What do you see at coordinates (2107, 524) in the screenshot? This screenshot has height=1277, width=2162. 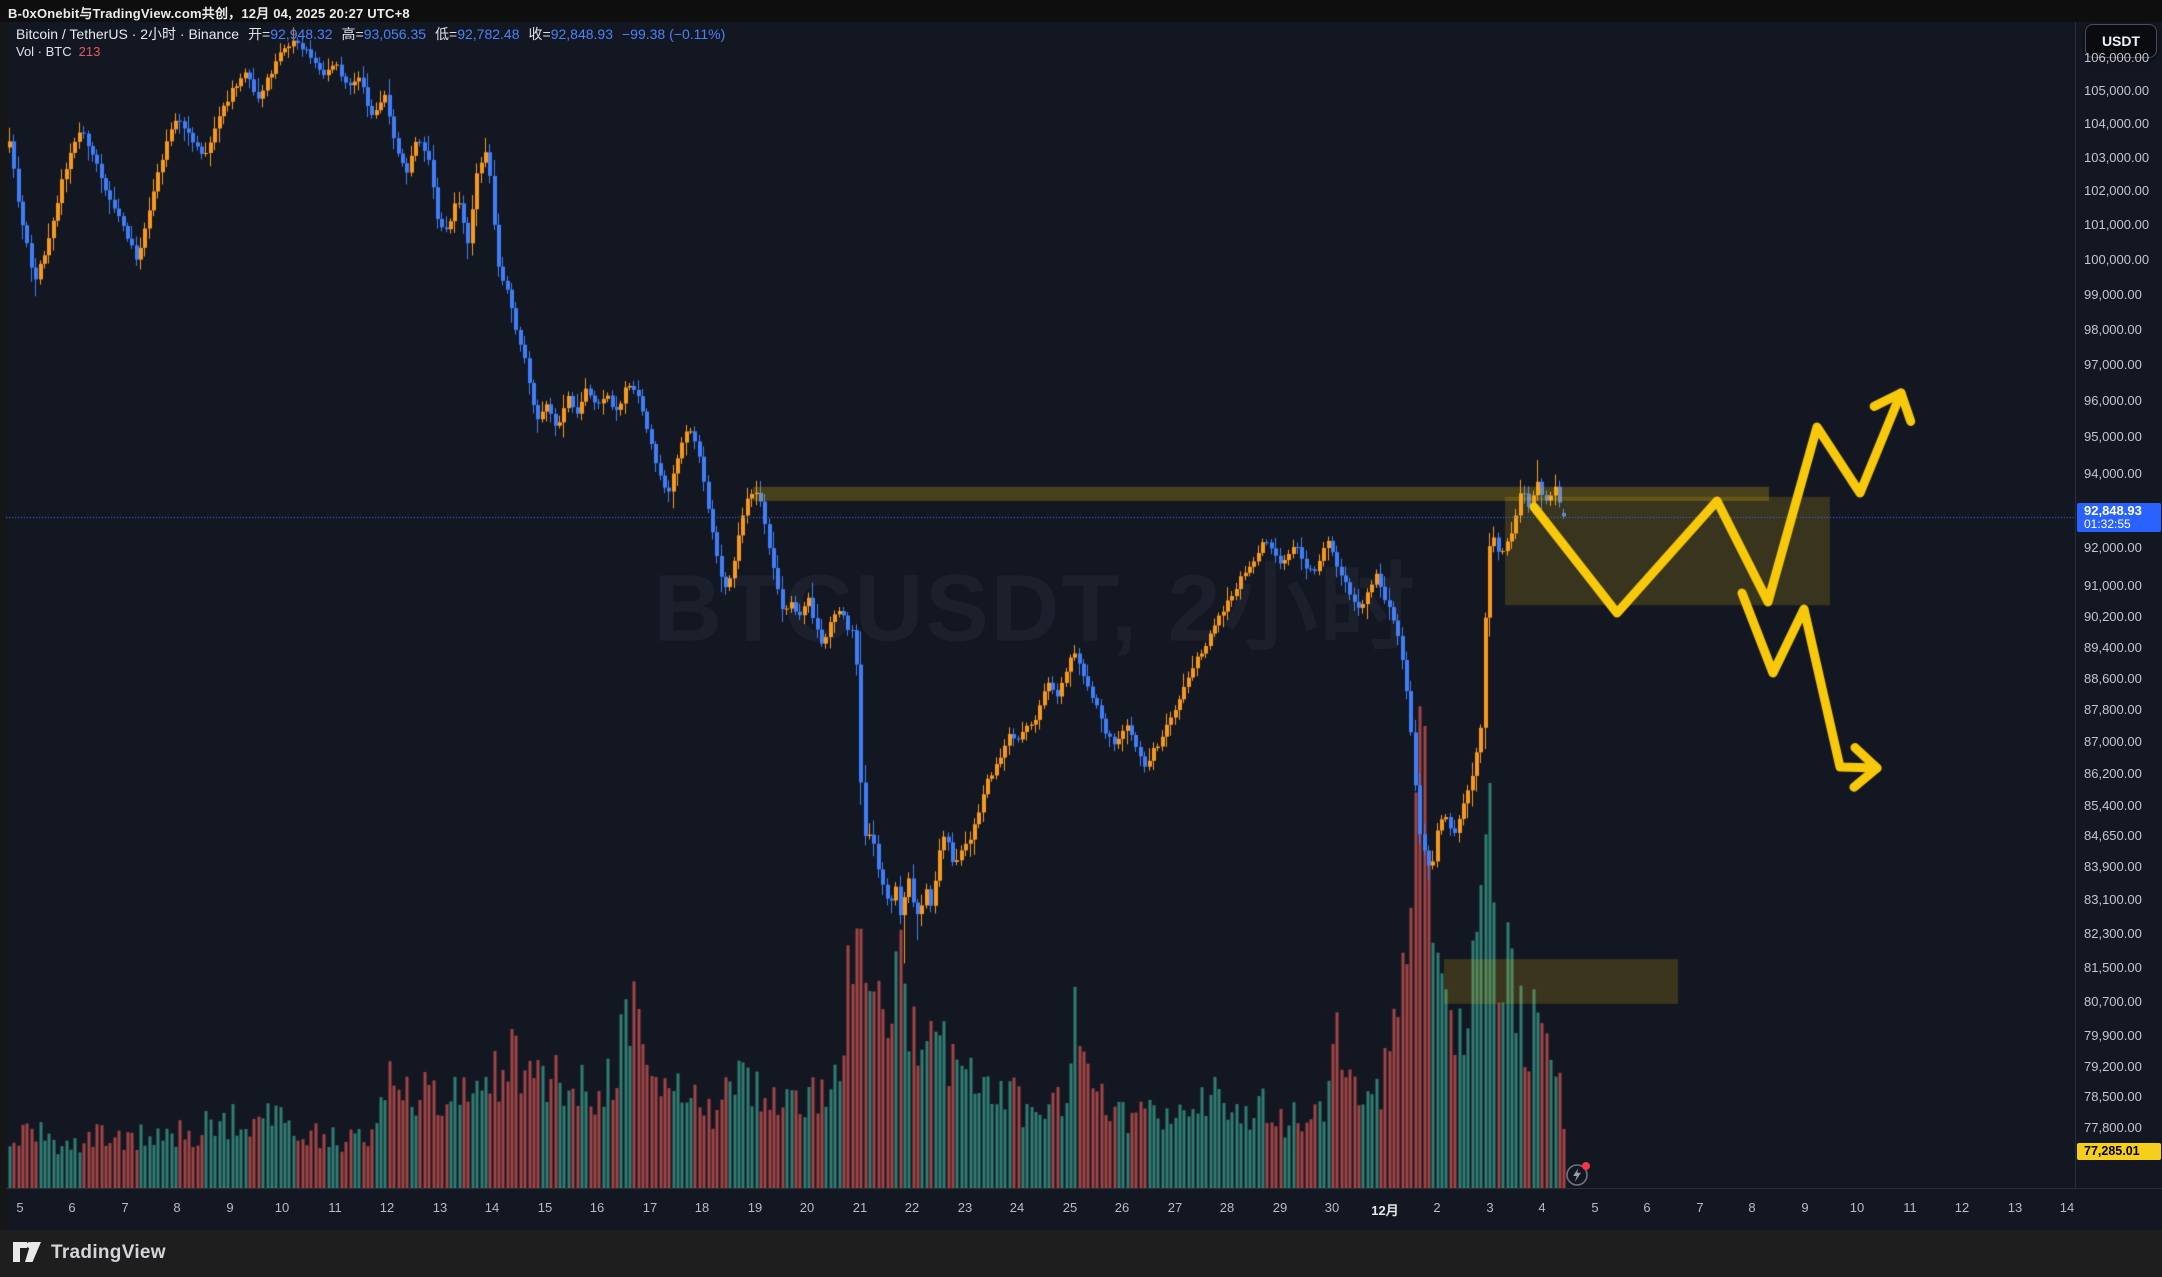 I see `bar-countdown: 01:32:55` at bounding box center [2107, 524].